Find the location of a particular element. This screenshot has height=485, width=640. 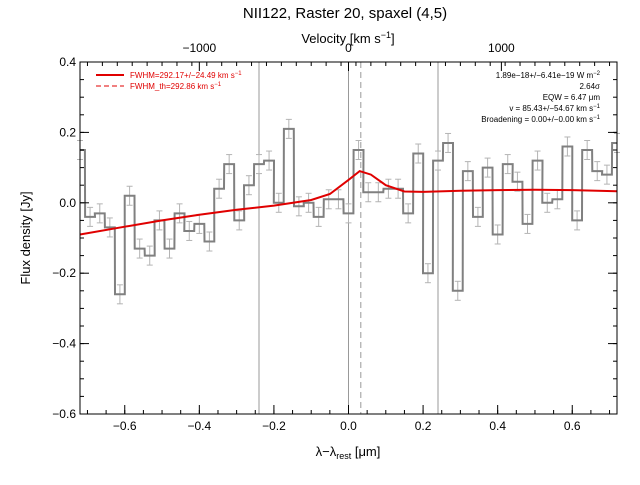

y-tick-label-3: 0.0 is located at coordinates (67, 203).